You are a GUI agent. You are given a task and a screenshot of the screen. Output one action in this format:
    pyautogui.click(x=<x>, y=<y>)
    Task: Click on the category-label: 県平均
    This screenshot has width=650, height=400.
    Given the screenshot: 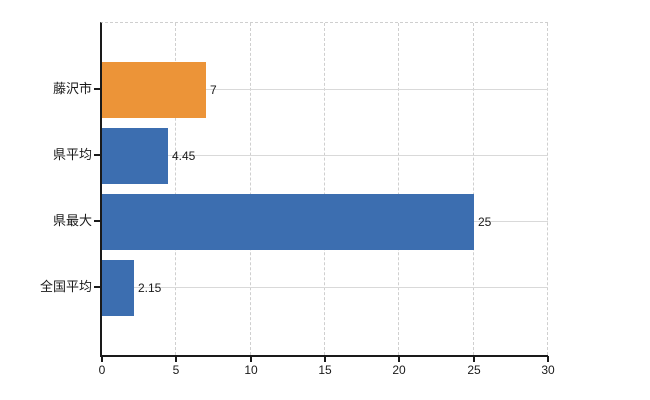 What is the action you would take?
    pyautogui.click(x=72, y=154)
    